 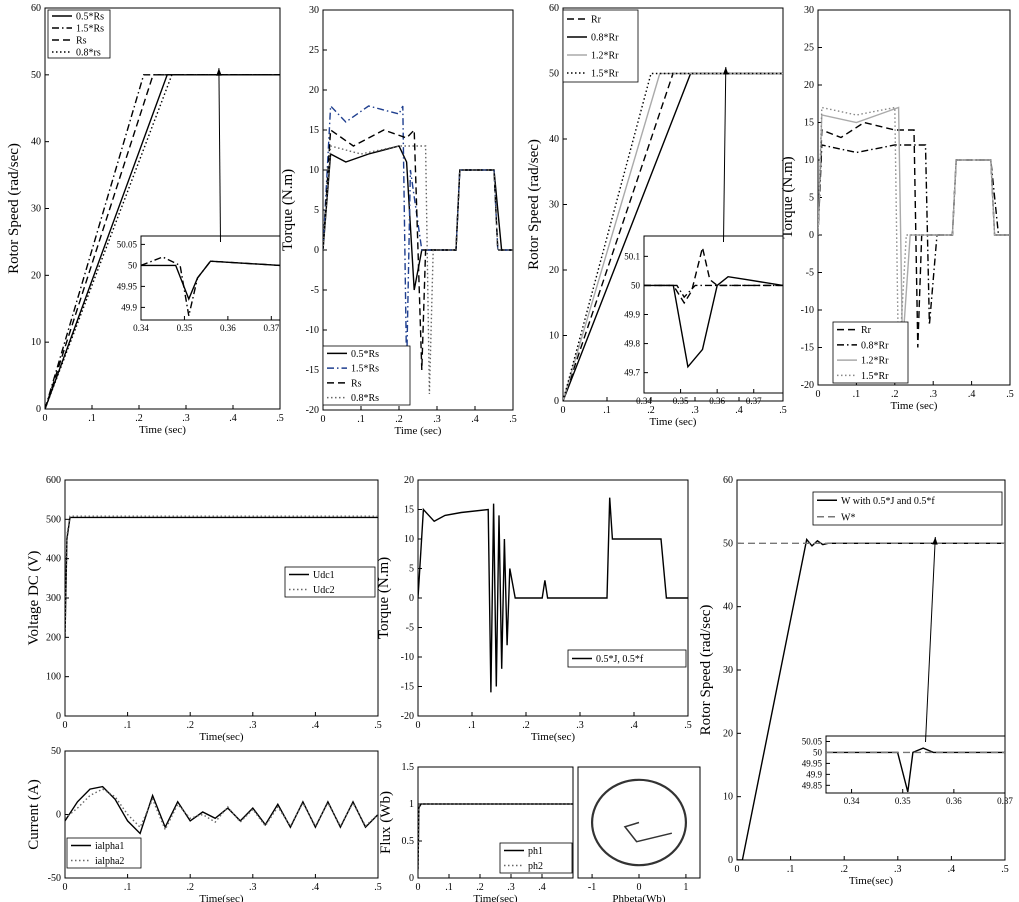 What do you see at coordinates (386, 822) in the screenshot?
I see `flux-ylabel: Flux (Wb)` at bounding box center [386, 822].